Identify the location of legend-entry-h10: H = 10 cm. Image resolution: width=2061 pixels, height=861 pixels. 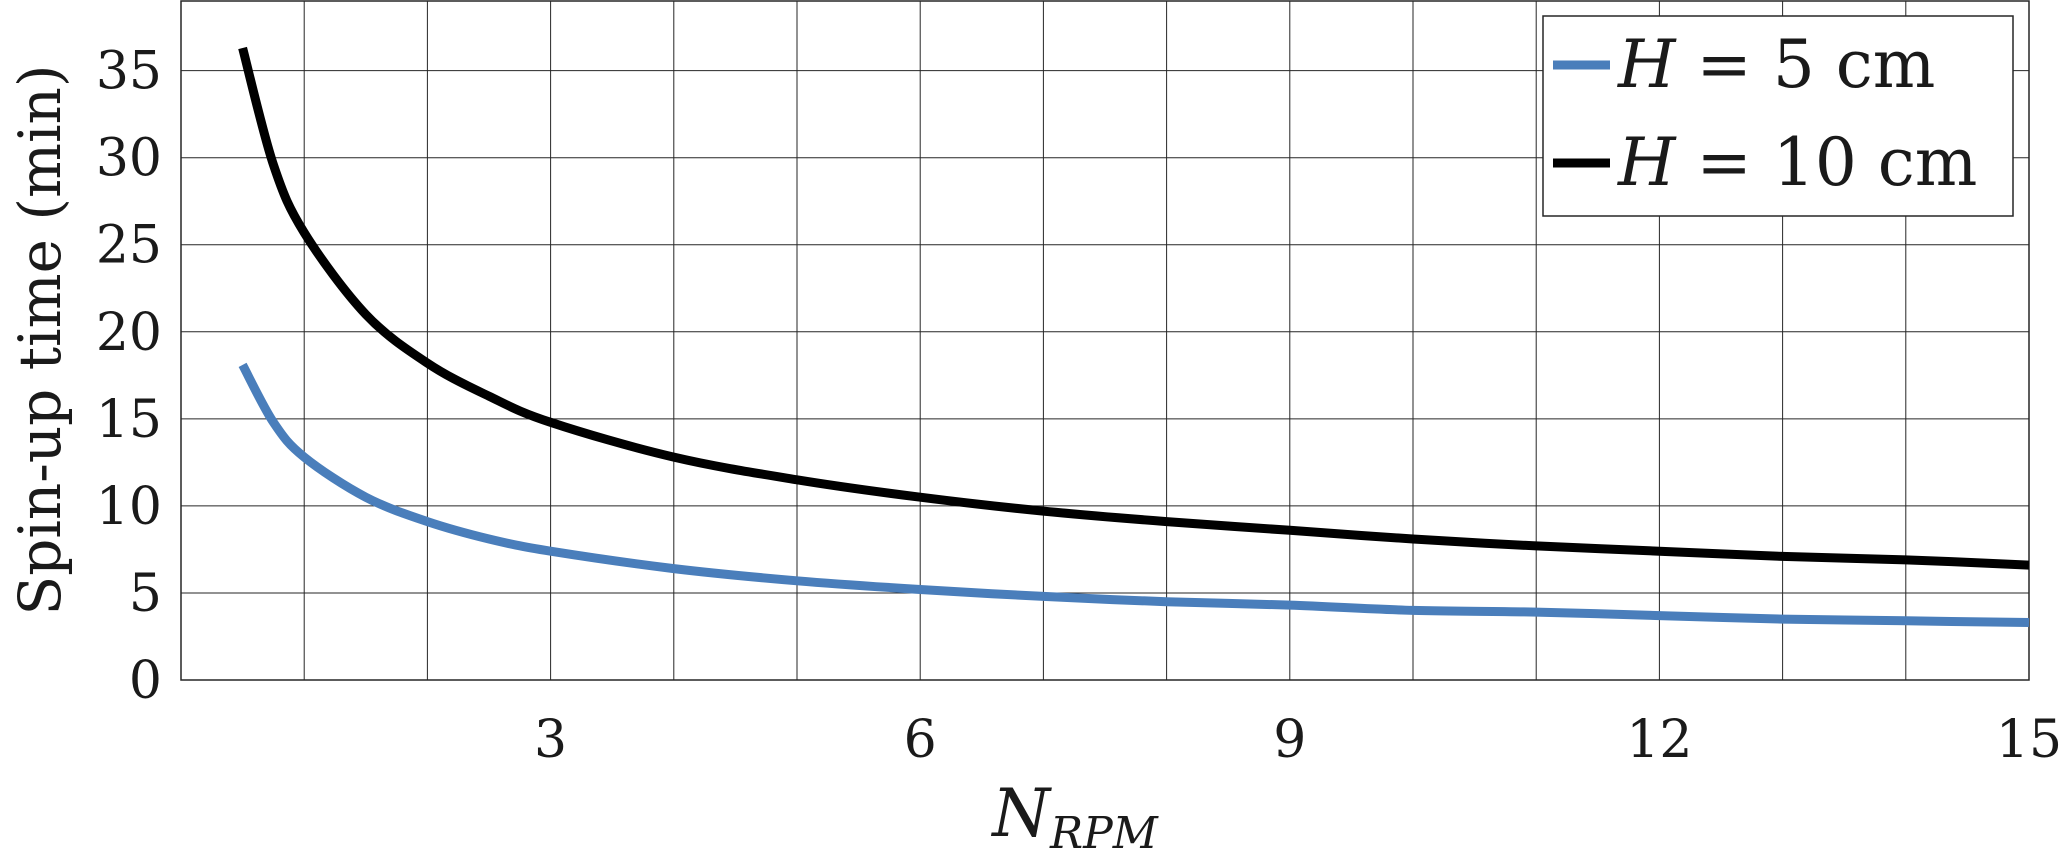
(1797, 162).